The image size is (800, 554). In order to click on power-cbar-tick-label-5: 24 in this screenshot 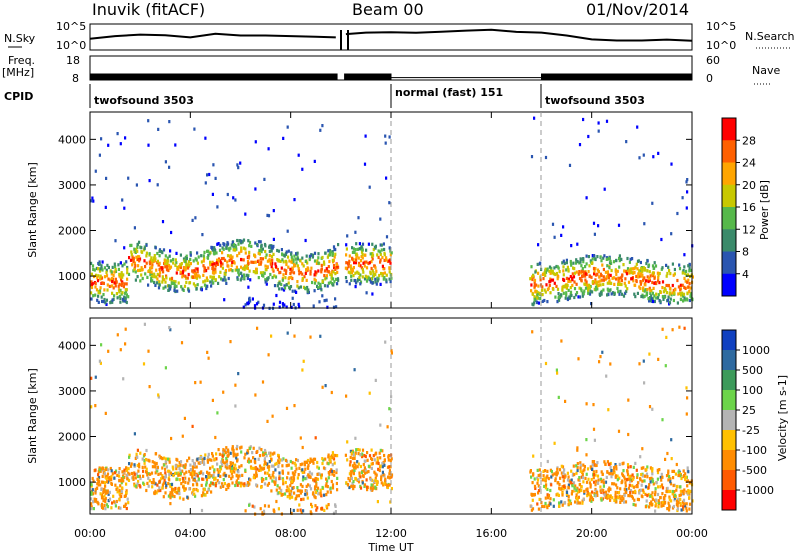, I will do `click(749, 163)`.